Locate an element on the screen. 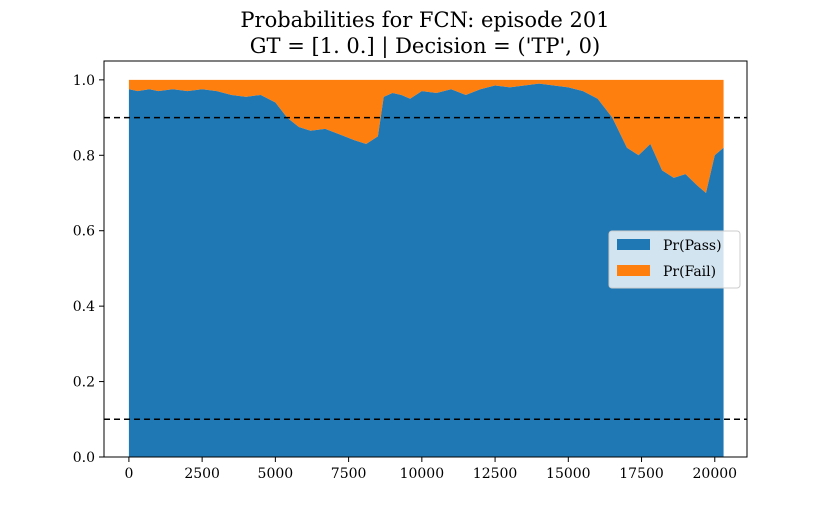 Image resolution: width=830 pixels, height=513 pixels. x-tick-label: 7500 is located at coordinates (349, 474).